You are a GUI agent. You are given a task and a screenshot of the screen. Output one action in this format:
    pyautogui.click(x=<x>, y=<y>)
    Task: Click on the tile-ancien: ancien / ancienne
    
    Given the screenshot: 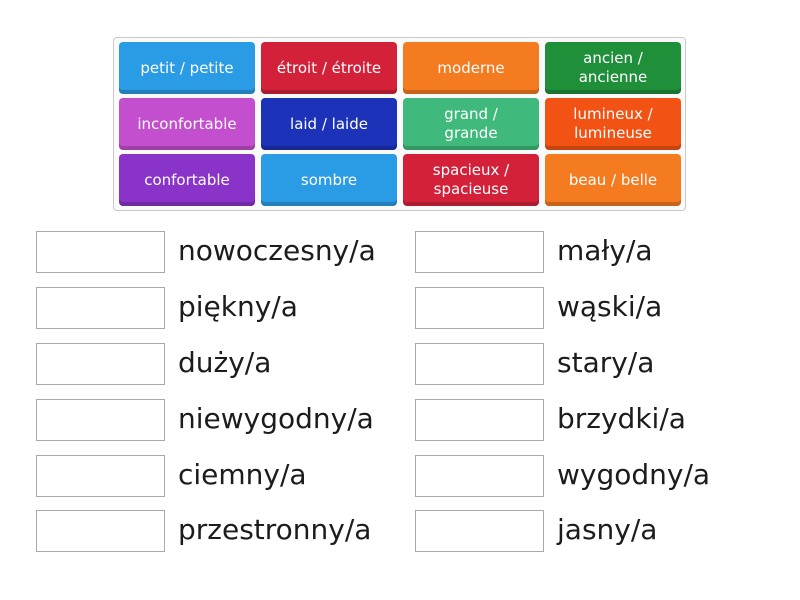 What is the action you would take?
    pyautogui.click(x=613, y=68)
    